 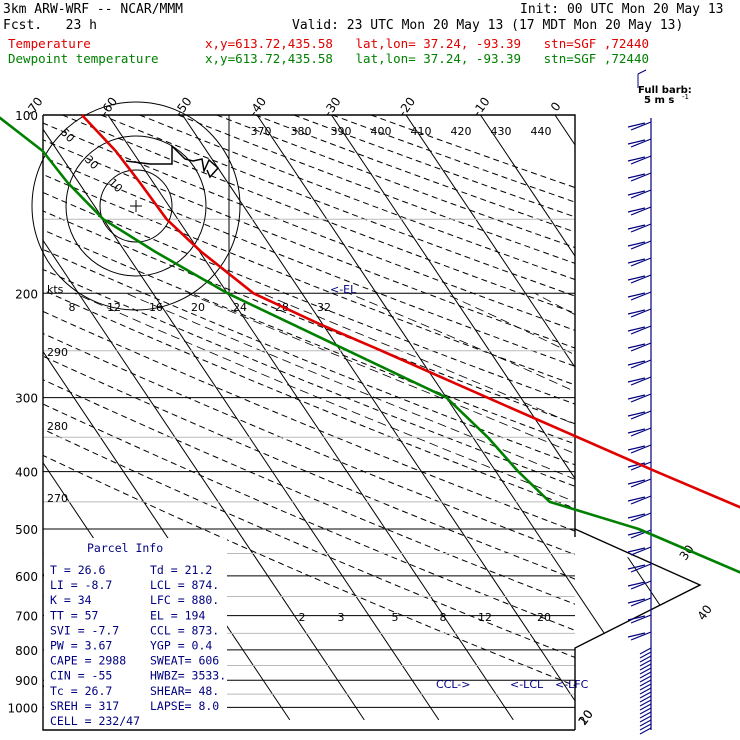 I want to click on parcel-info-value: LI = -8.7, so click(x=81, y=585).